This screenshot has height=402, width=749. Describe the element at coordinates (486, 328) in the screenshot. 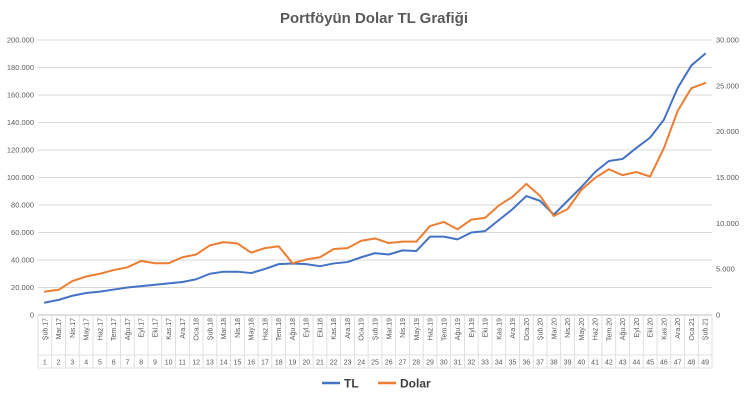

I see `x-month-label: Eki.19` at that location.